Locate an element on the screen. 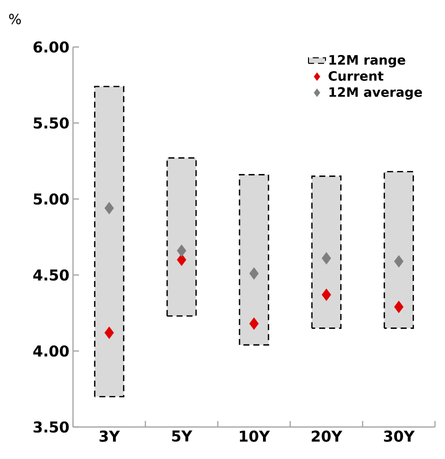 The width and height of the screenshot is (445, 459). x-tick-label: 20Y is located at coordinates (327, 436).